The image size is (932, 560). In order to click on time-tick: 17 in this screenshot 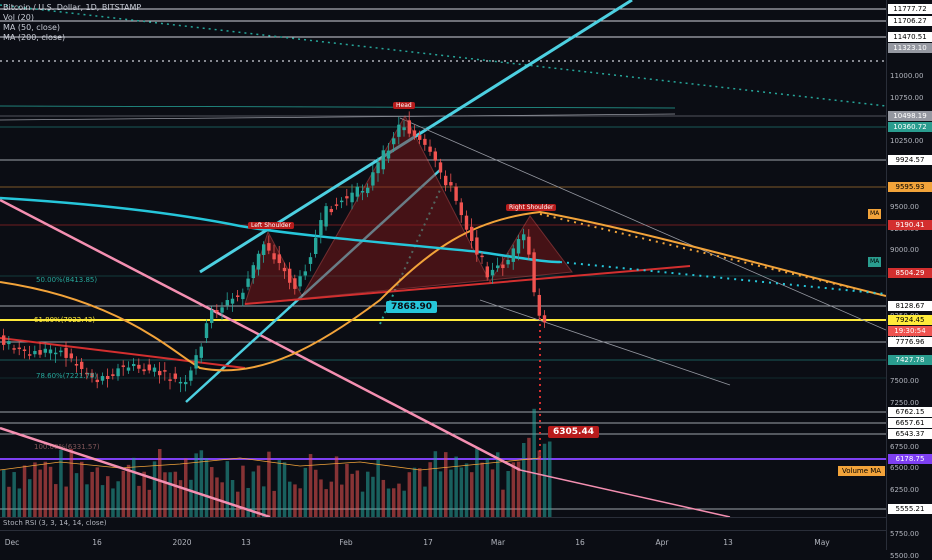, I will do `click(428, 542)`.